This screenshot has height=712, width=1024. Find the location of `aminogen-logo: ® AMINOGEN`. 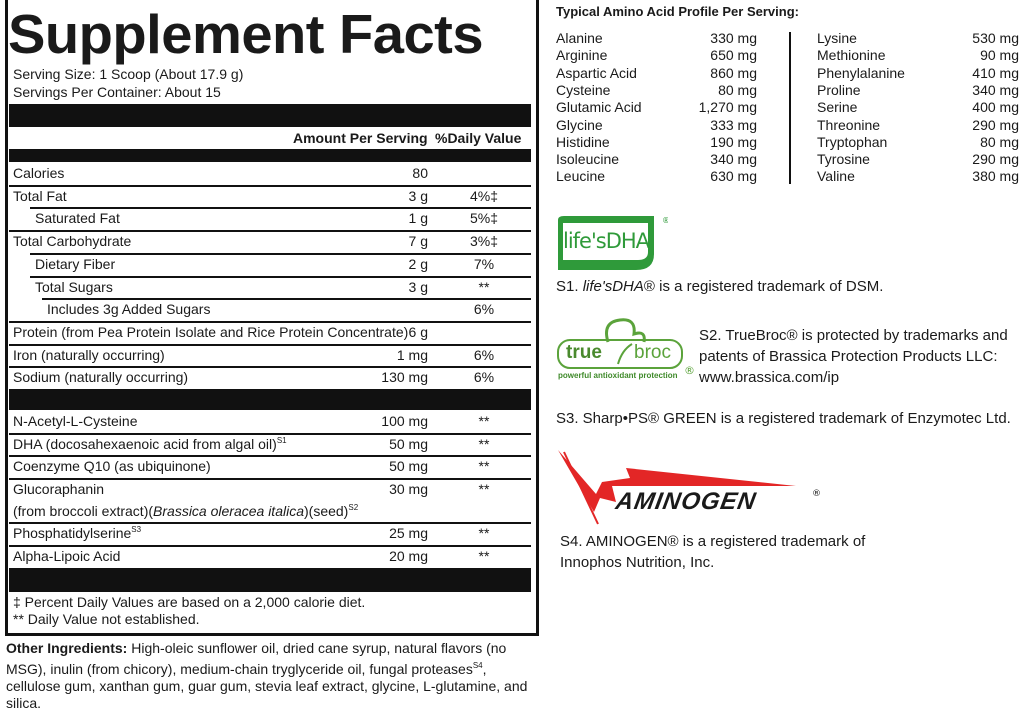

aminogen-logo: ® AMINOGEN is located at coordinates (691, 487).